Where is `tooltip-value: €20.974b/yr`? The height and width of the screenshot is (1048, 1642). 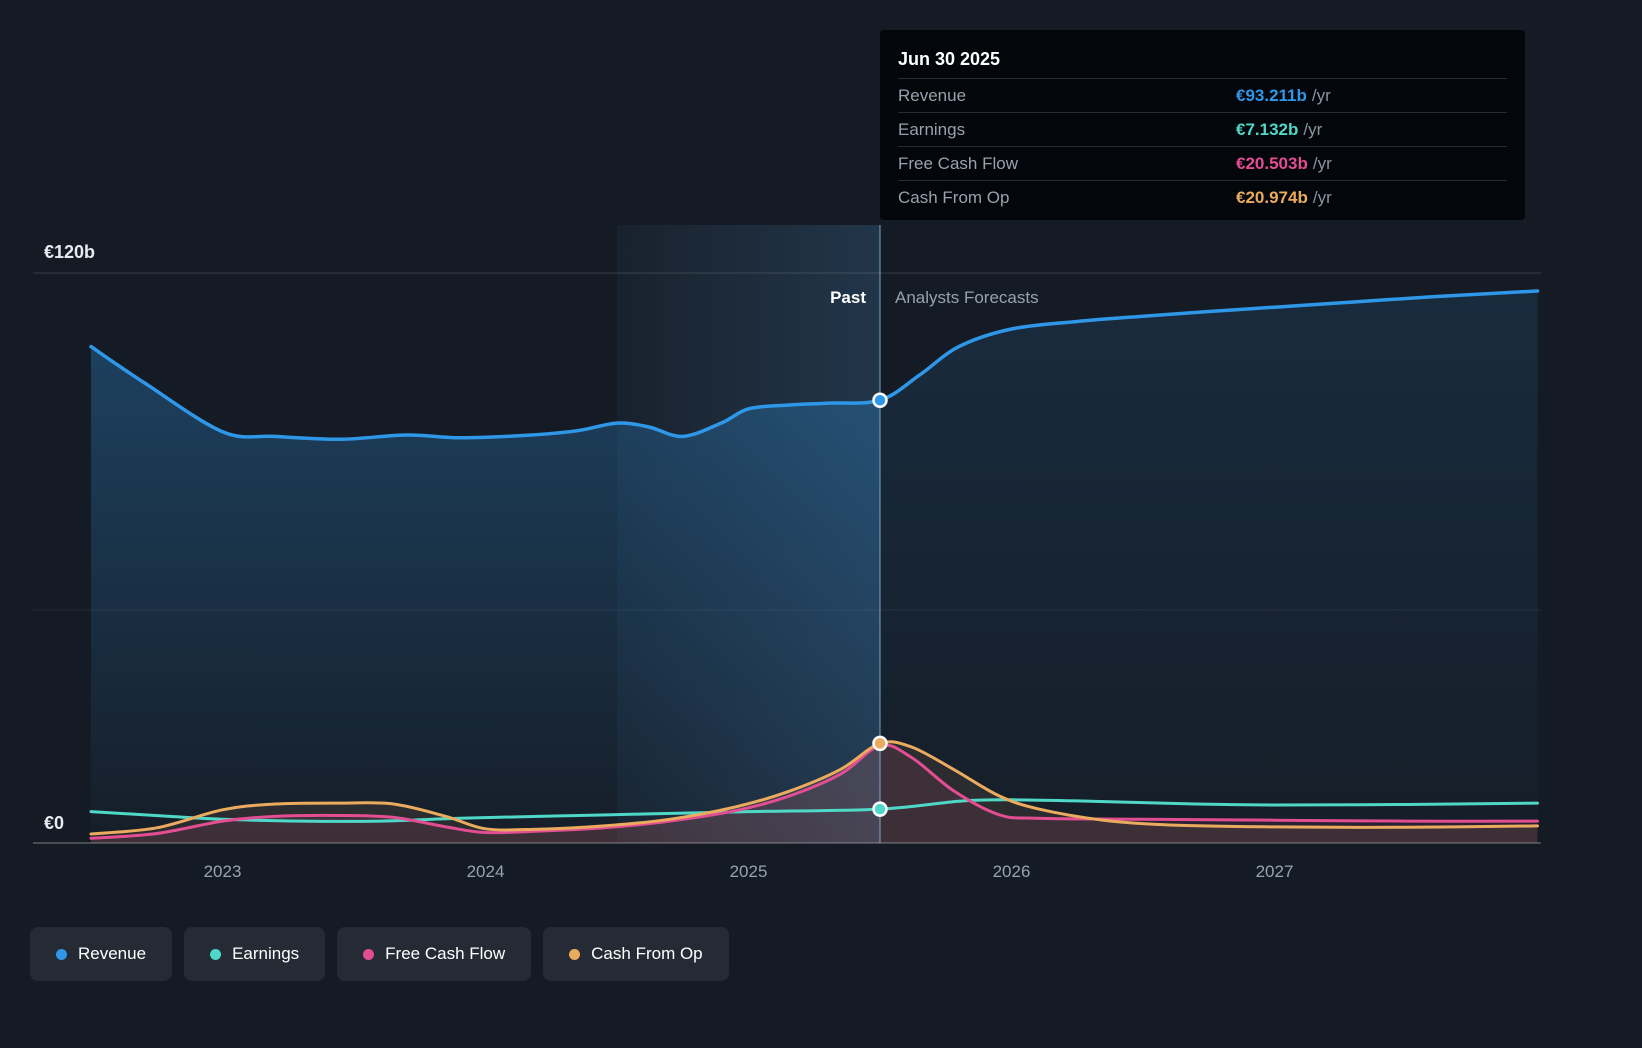
tooltip-value: €20.974b/yr is located at coordinates (1284, 197).